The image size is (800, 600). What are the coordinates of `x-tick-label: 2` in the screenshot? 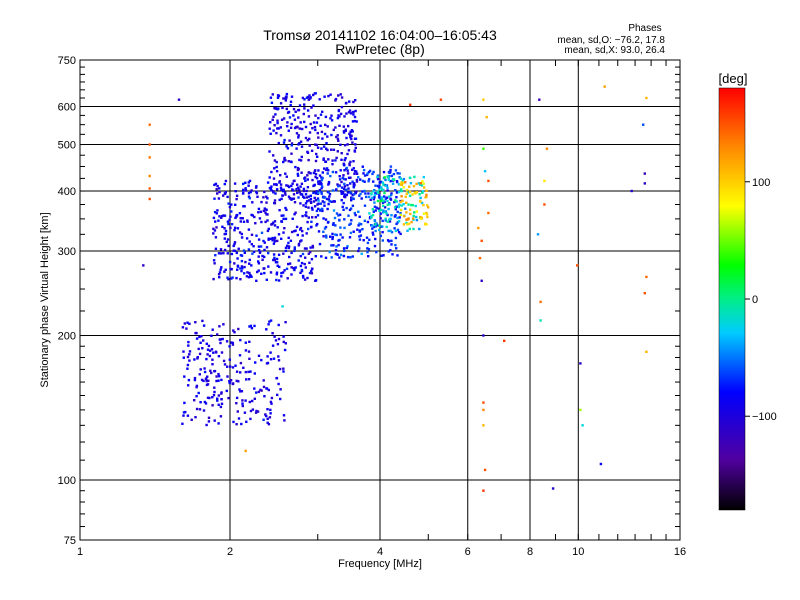 It's located at (230, 552).